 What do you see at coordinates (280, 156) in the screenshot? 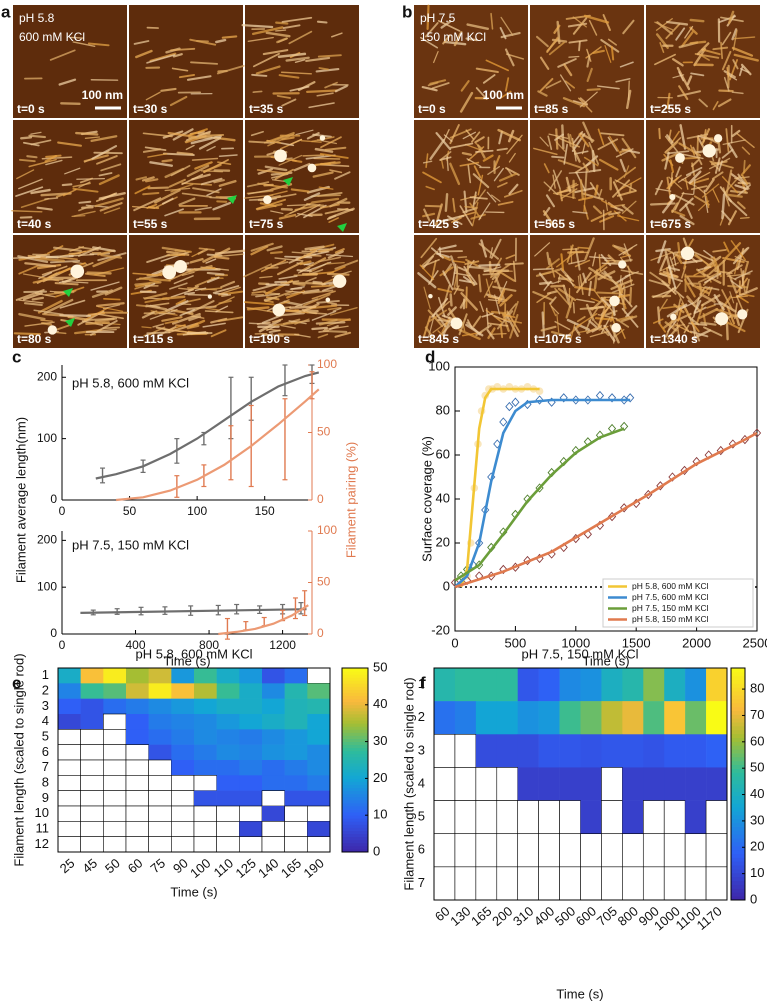
I see `afm-blob` at bounding box center [280, 156].